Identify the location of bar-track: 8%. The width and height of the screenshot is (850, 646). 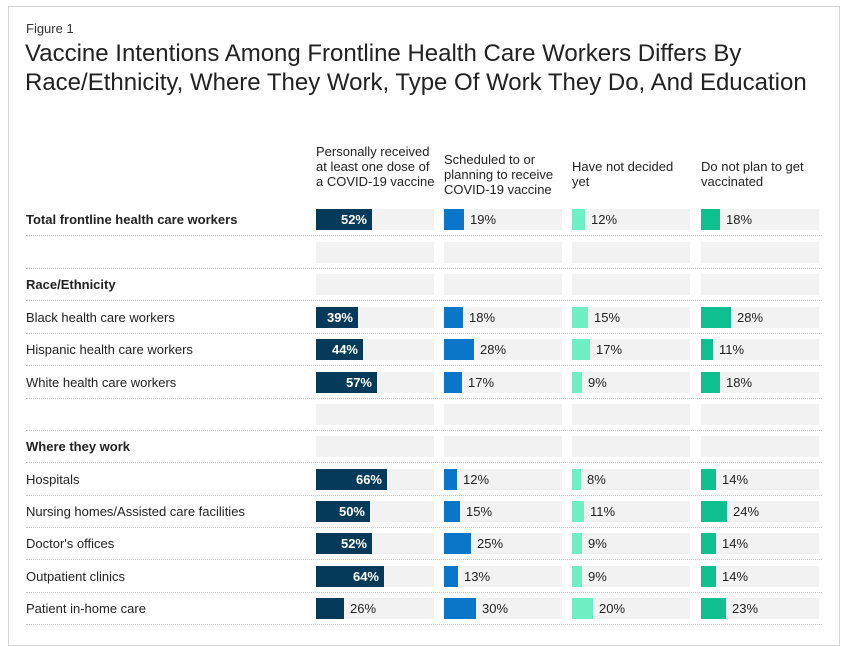
(631, 479).